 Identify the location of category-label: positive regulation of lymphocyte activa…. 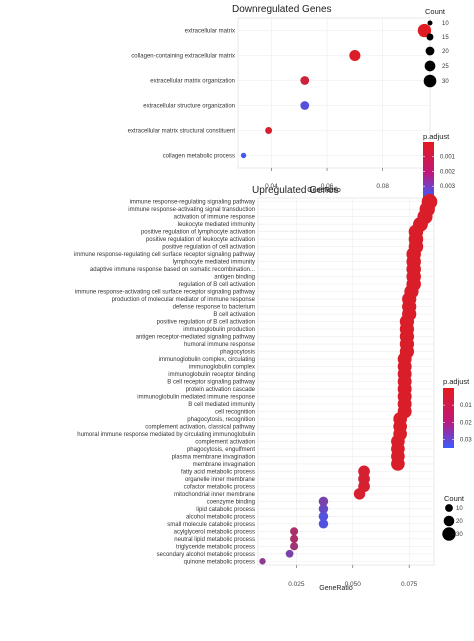
(198, 233).